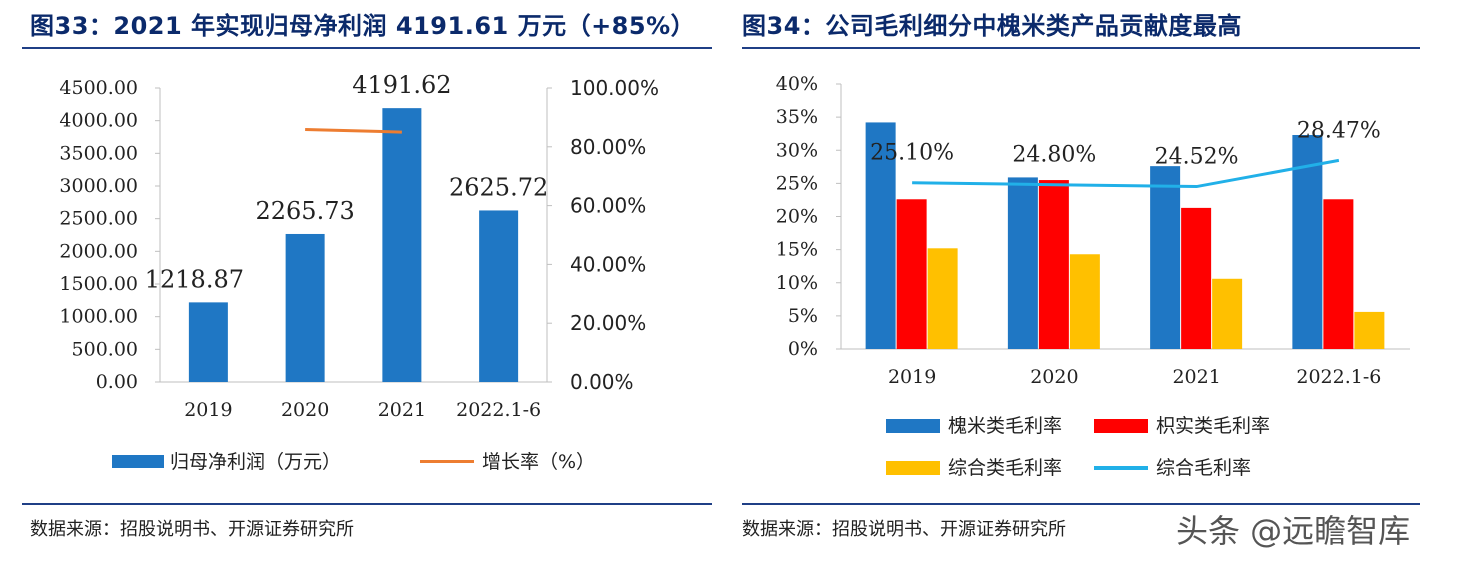 The width and height of the screenshot is (1460, 561). I want to click on left-y-tick-label: 3500.00, so click(98, 153).